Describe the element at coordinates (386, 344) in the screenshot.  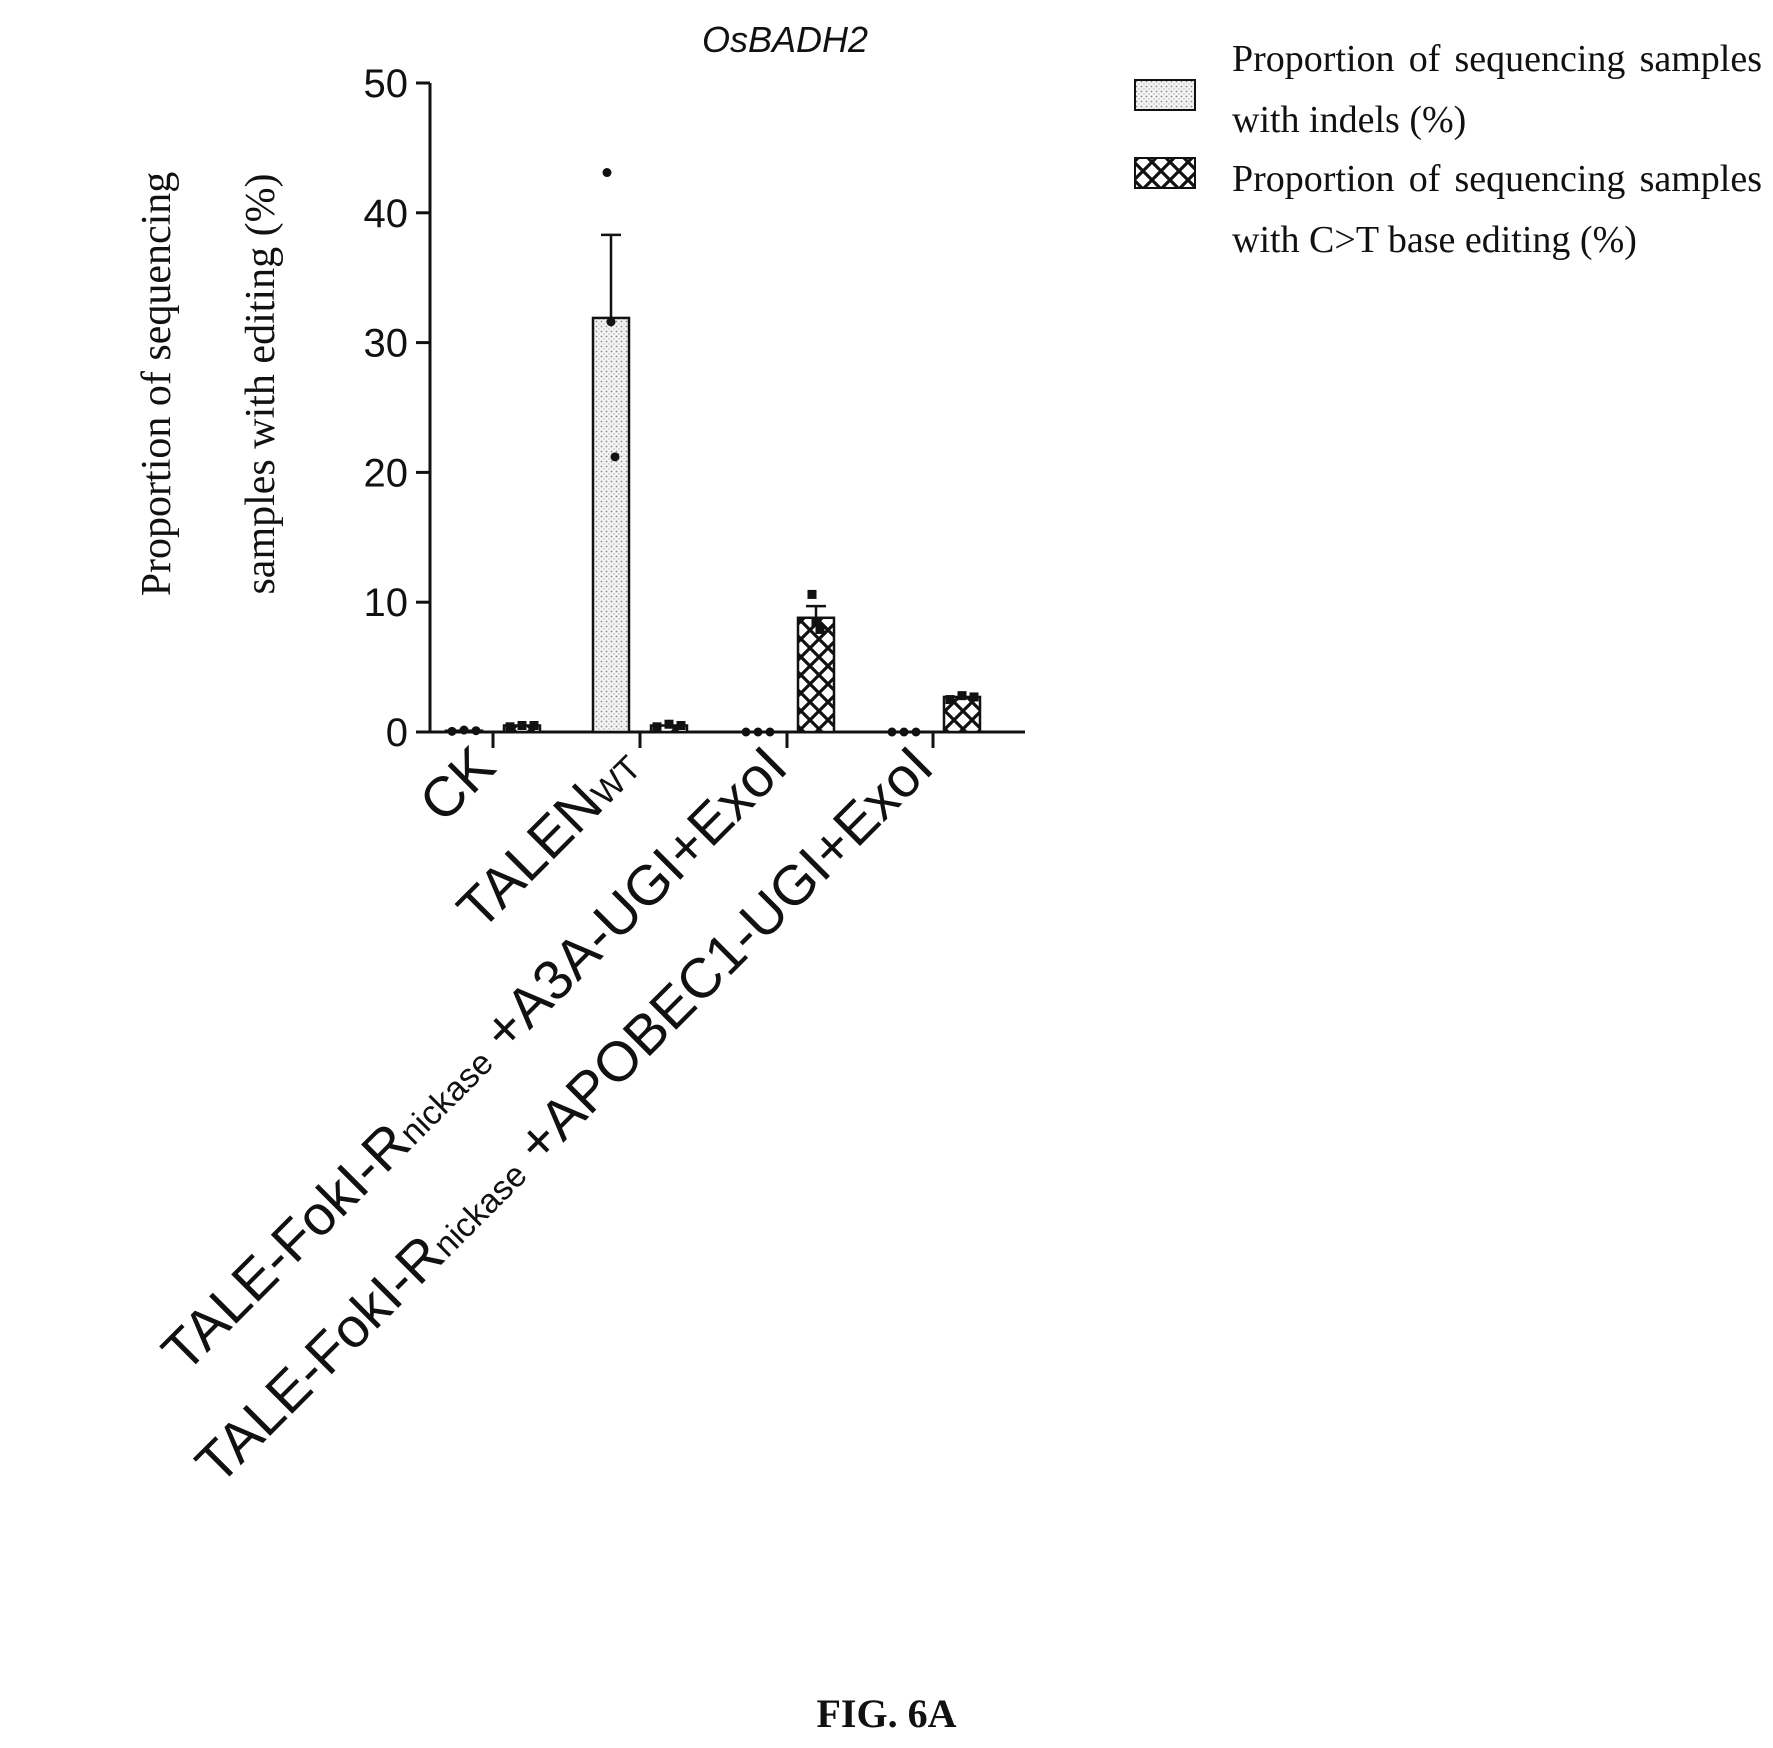
I see `y-tick-label: 30` at that location.